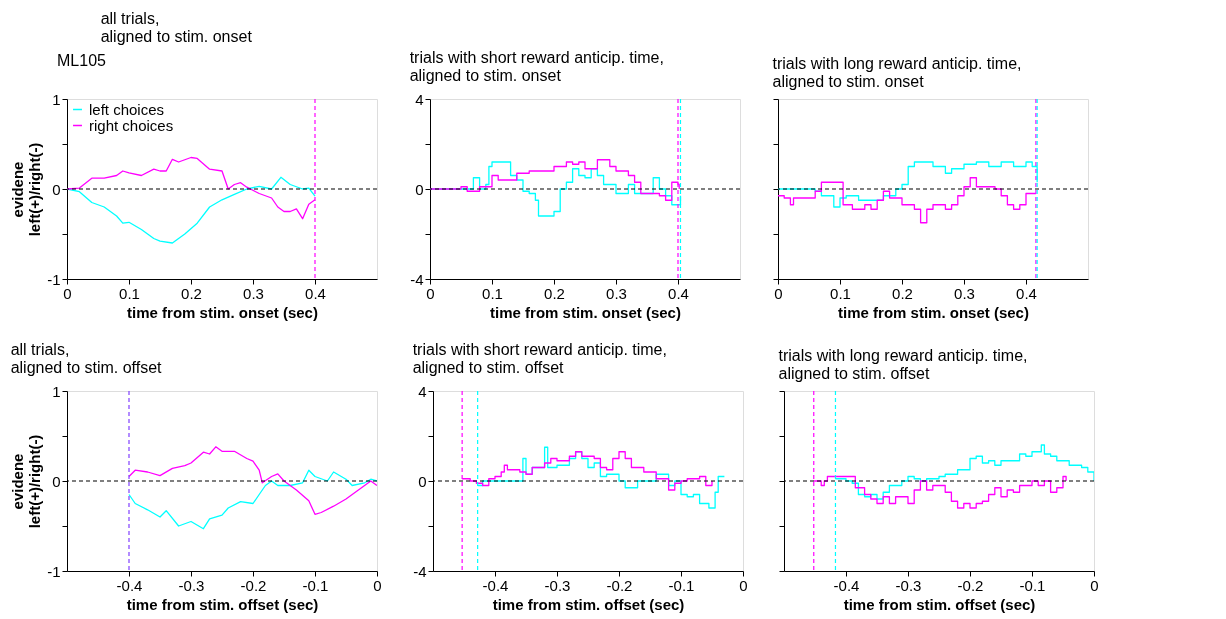 This screenshot has height=619, width=1226. What do you see at coordinates (176, 27) in the screenshot?
I see `chart-title: all trials, aligned to stim. onset` at bounding box center [176, 27].